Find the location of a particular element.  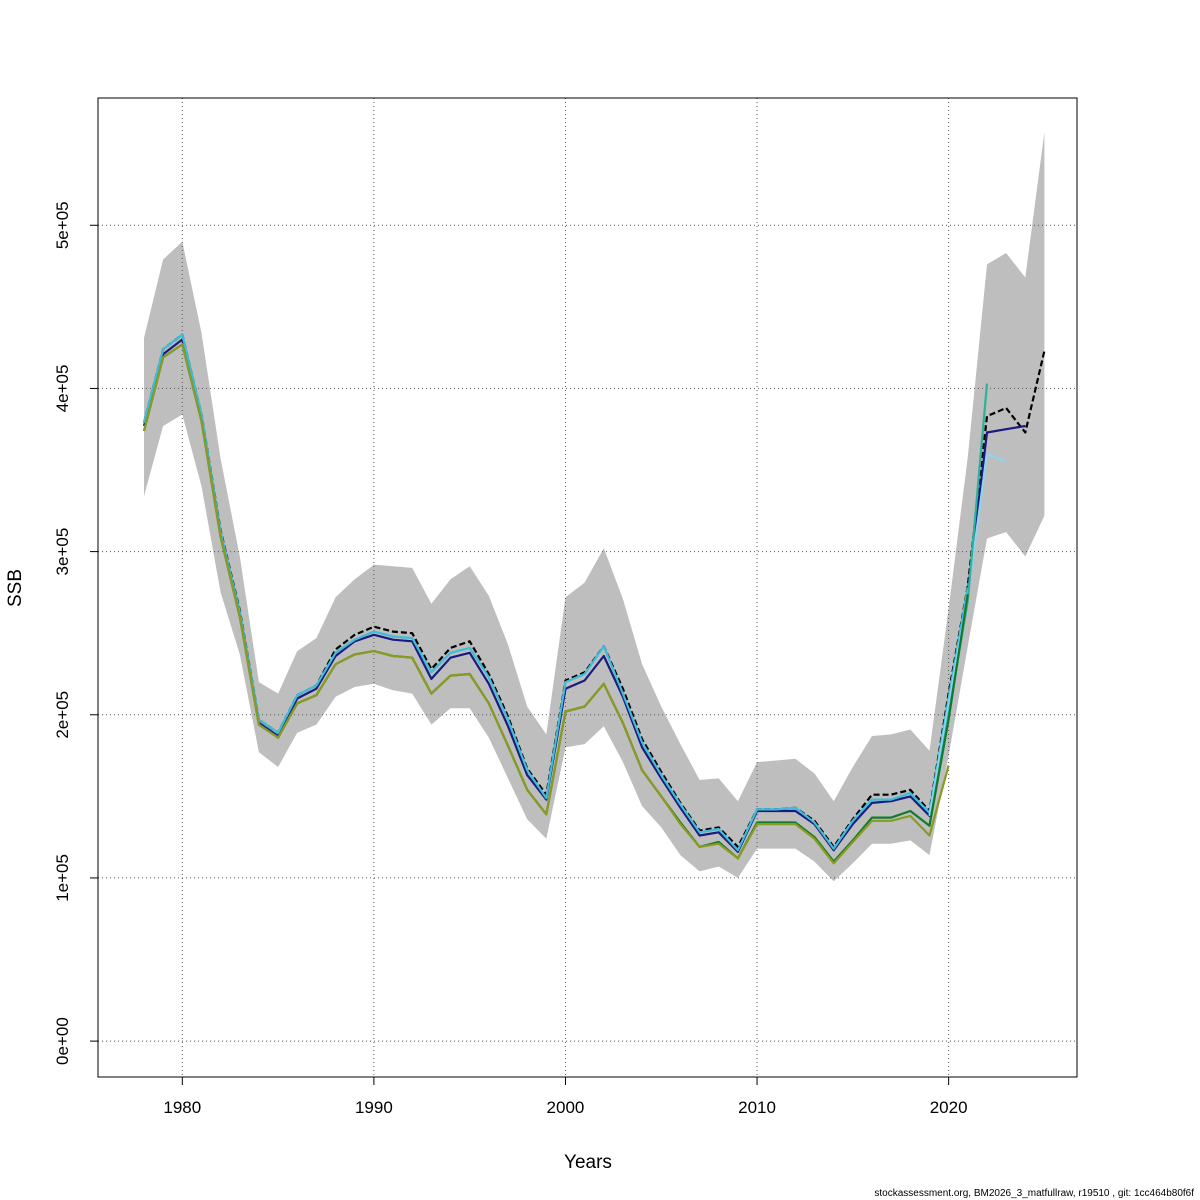

x-tick-label: 2020 is located at coordinates (949, 1107).